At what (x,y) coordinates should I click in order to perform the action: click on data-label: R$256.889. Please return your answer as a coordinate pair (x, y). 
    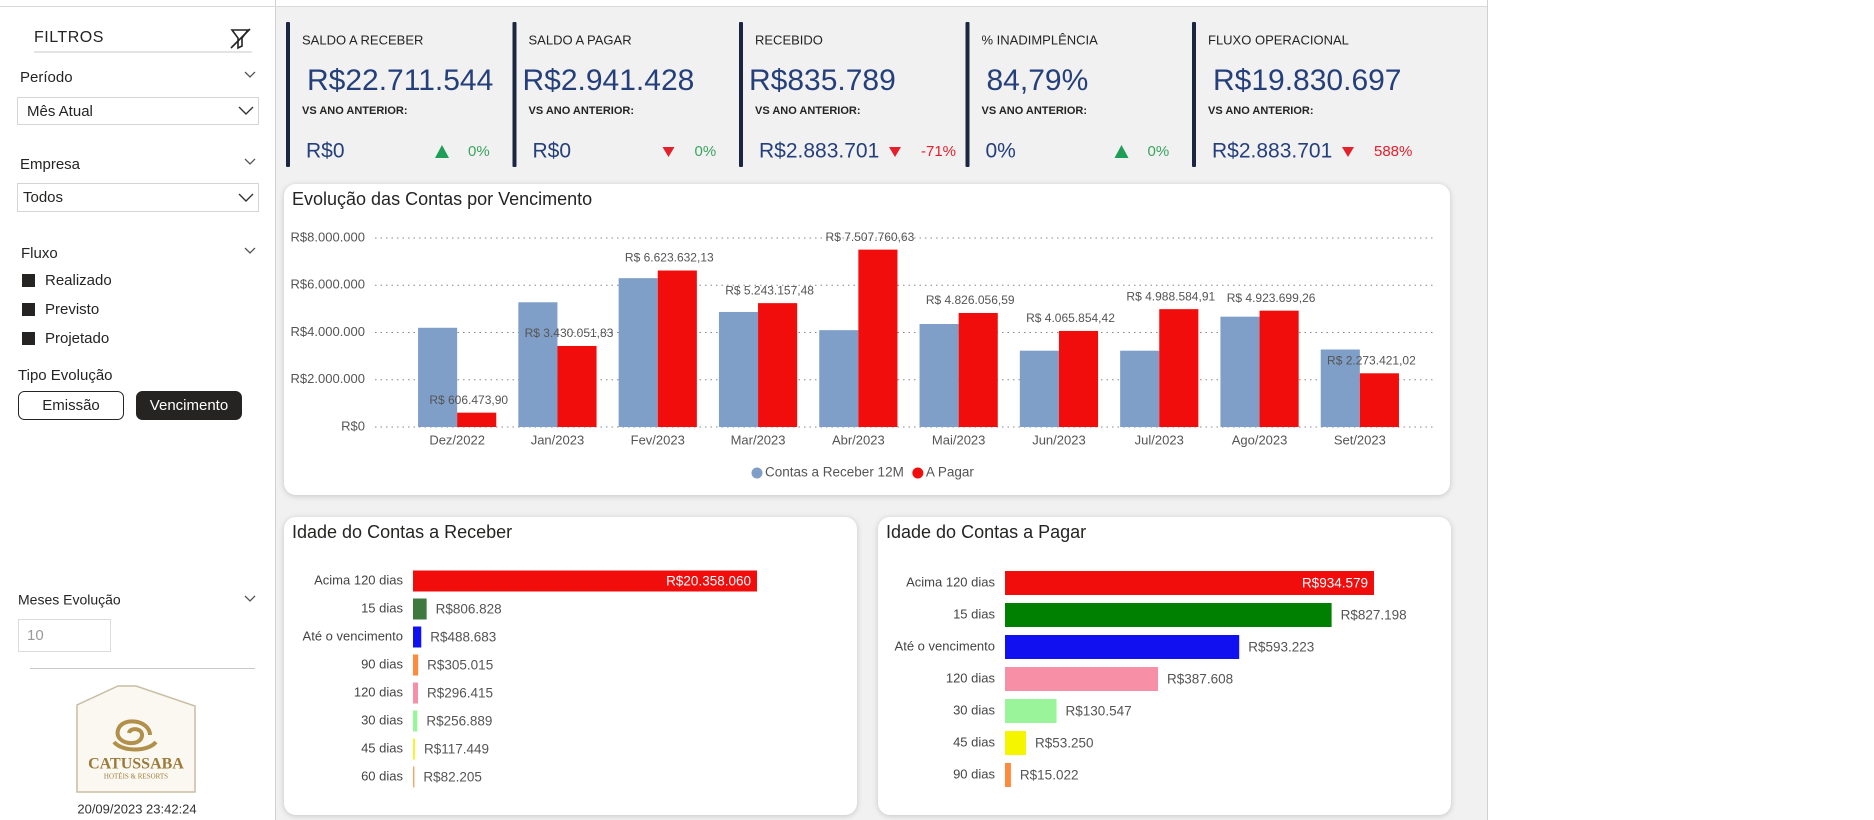
    Looking at the image, I should click on (459, 721).